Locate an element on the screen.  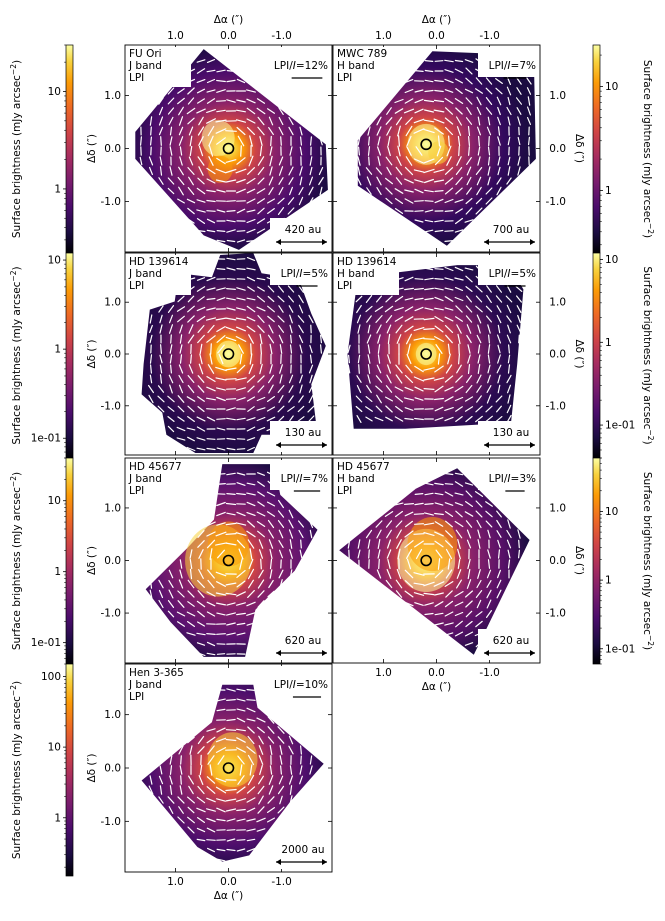
vector-legend-background is located at coordinates (508, 475).